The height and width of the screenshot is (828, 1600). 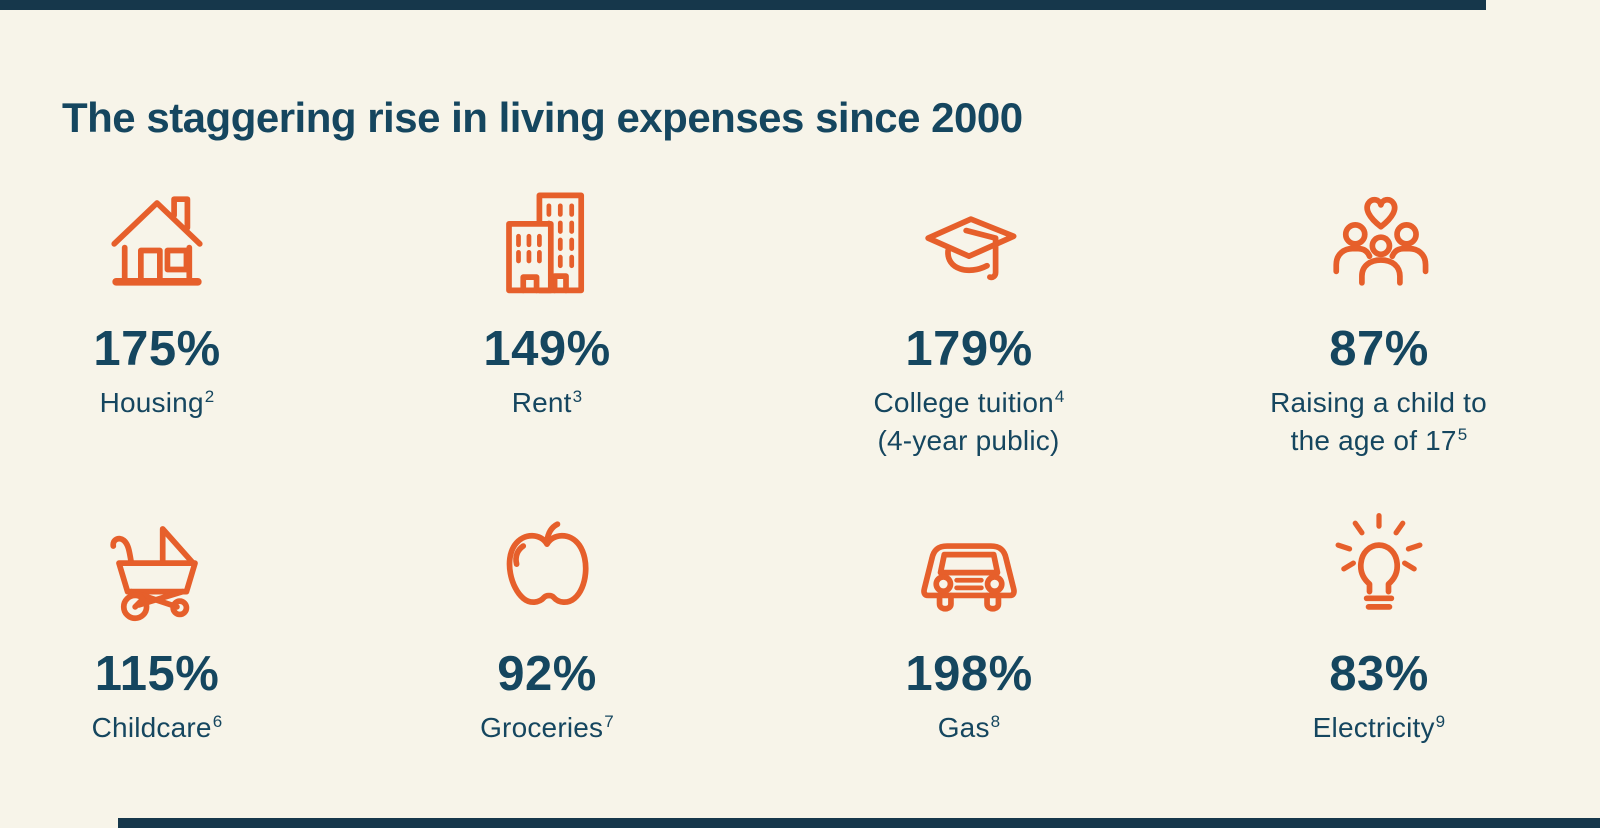 I want to click on expense-item-rent: 149% Rent3, so click(x=547, y=342).